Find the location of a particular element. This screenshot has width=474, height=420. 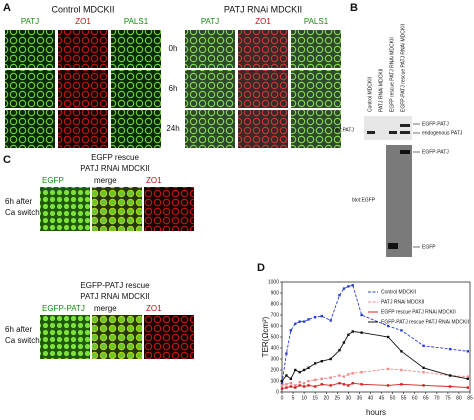

legend-label: PATJ RNAi MDCKII is located at coordinates (402, 302).